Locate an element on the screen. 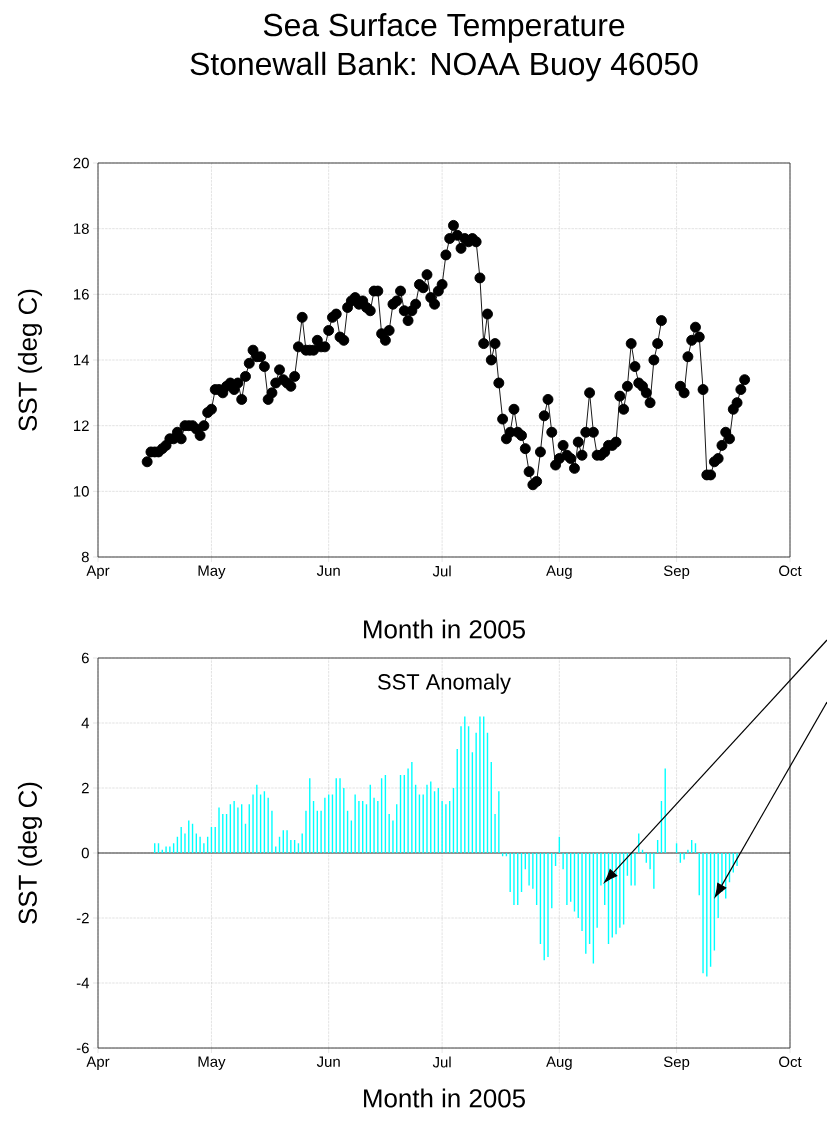 This screenshot has height=1136, width=827. y-tick-label: 14 is located at coordinates (82, 360).